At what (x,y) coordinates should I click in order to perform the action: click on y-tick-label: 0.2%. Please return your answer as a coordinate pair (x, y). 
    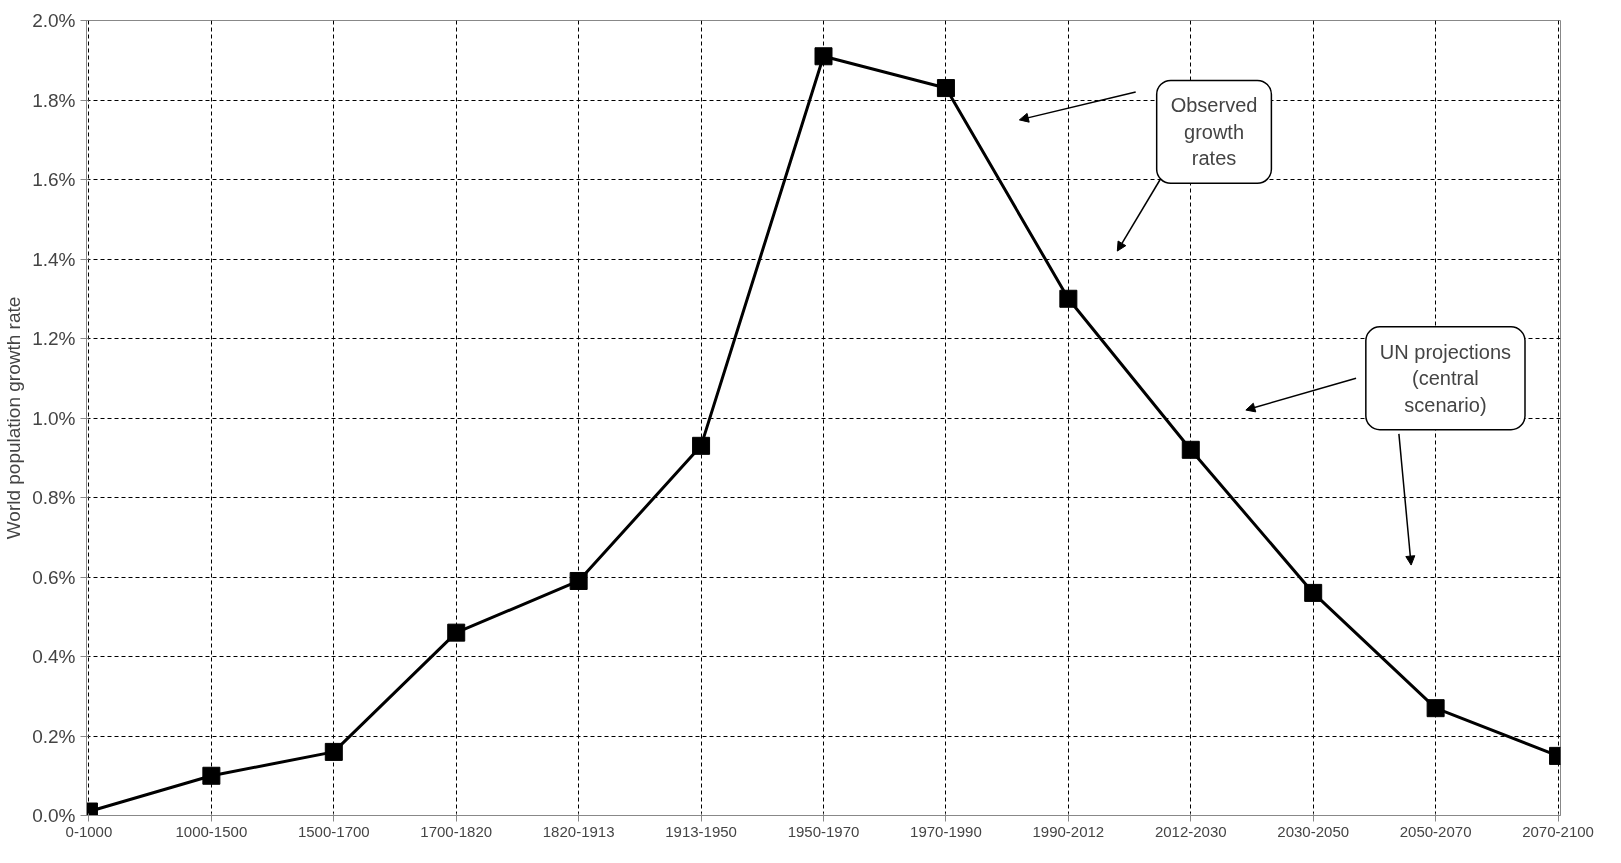
    Looking at the image, I should click on (54, 736).